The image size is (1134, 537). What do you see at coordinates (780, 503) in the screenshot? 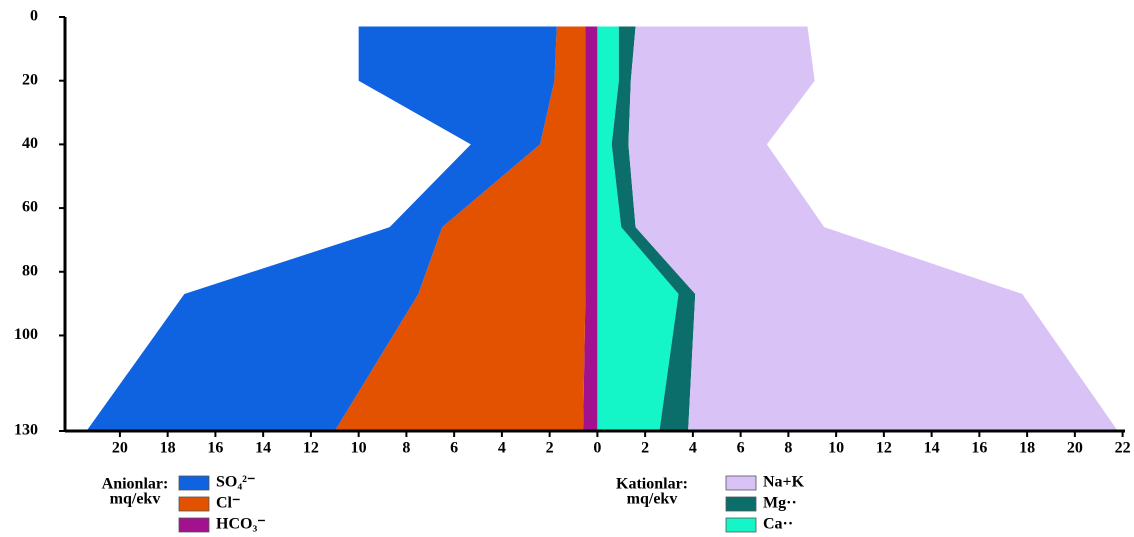
I see `legend-label: Mg··` at bounding box center [780, 503].